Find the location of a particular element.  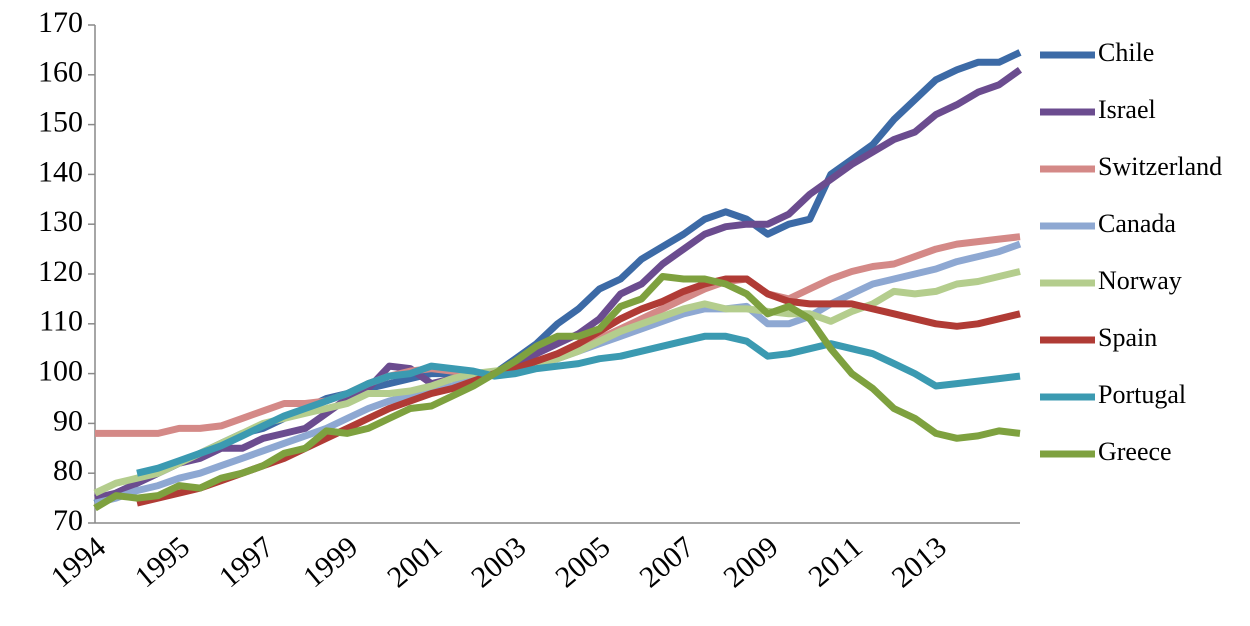

legend-label: Portugal is located at coordinates (1142, 394).